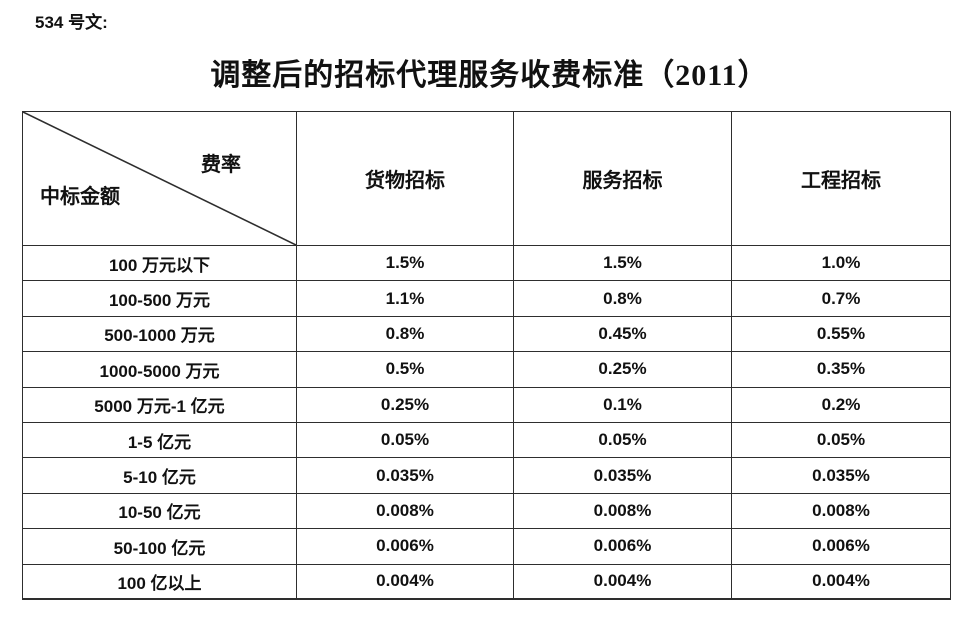 The image size is (979, 629). Describe the element at coordinates (405, 369) in the screenshot. I see `rate-cell: 0.5%` at that location.